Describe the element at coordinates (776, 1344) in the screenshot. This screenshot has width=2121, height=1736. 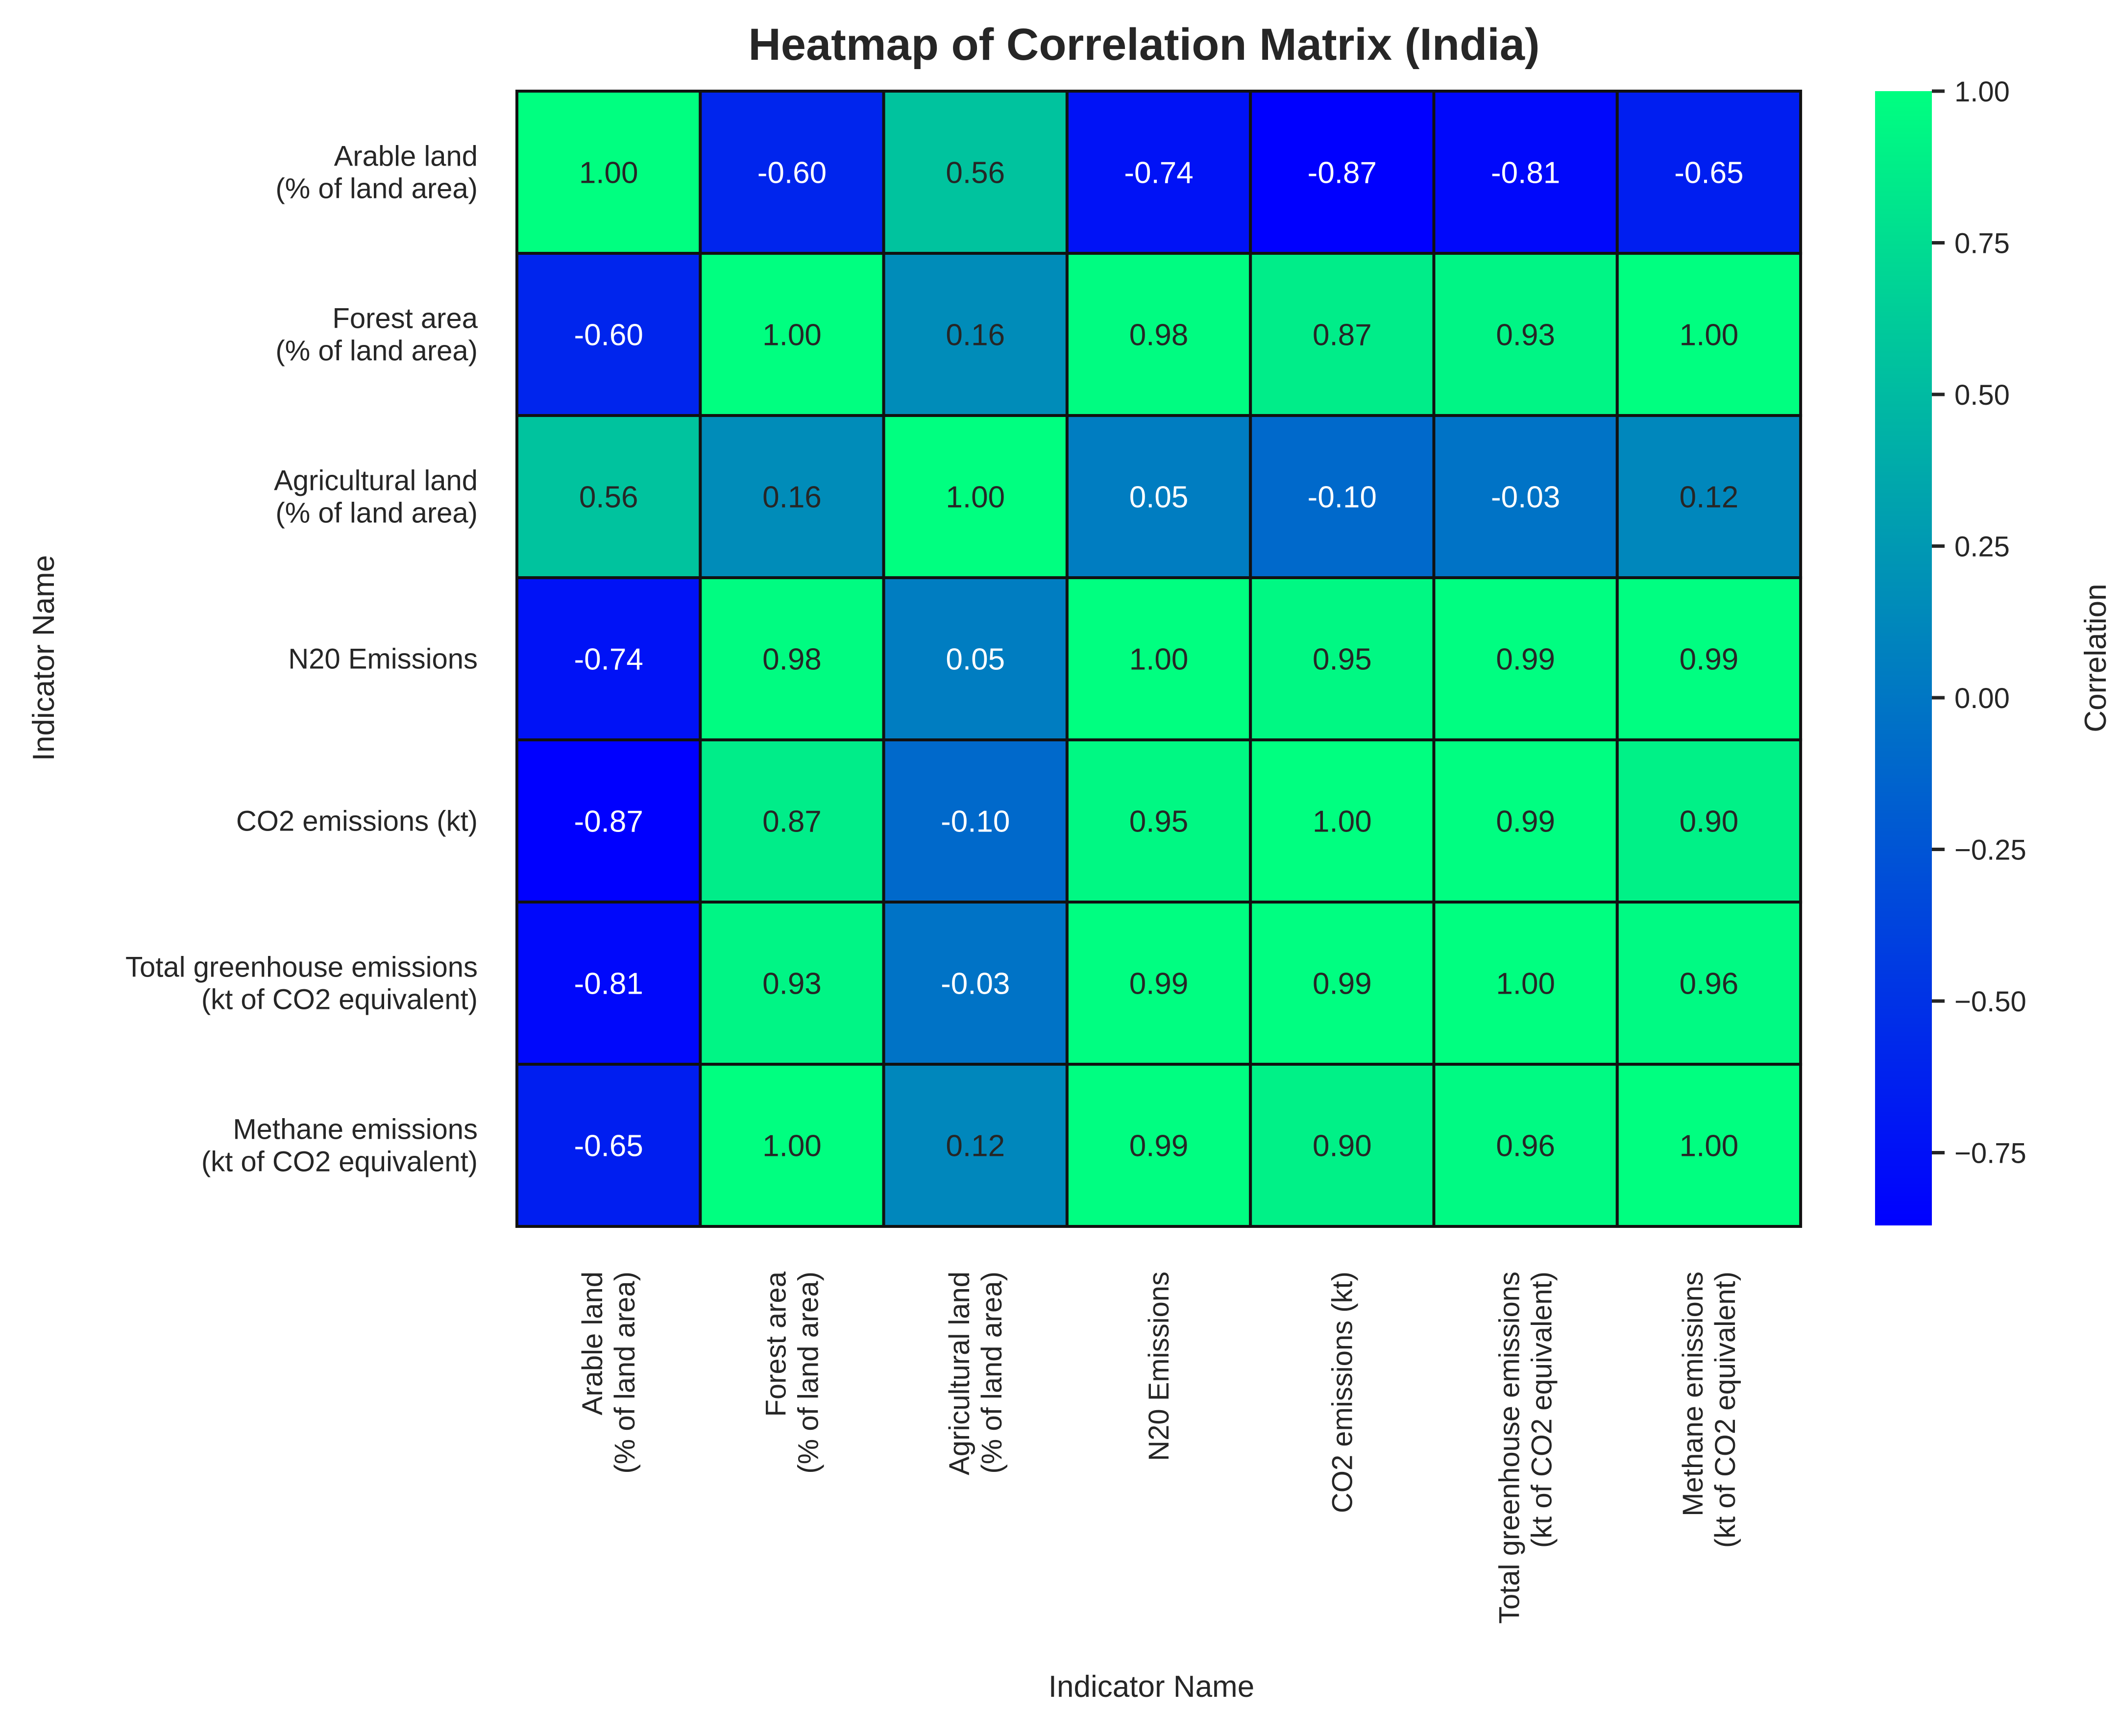
I see `column-tick-label: Forest area` at that location.